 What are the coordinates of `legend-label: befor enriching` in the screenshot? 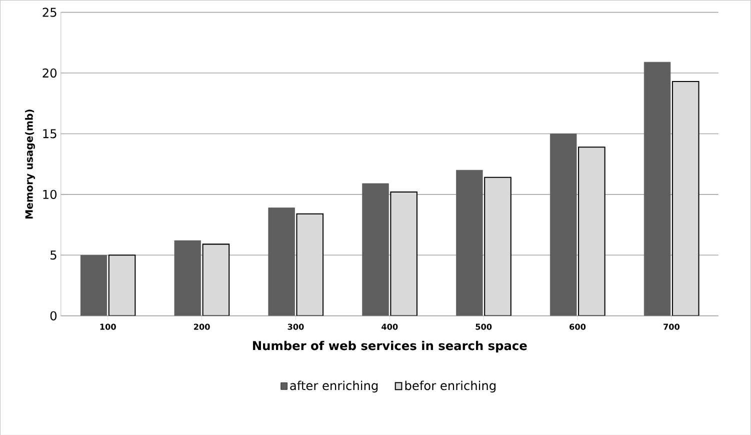 It's located at (450, 386).